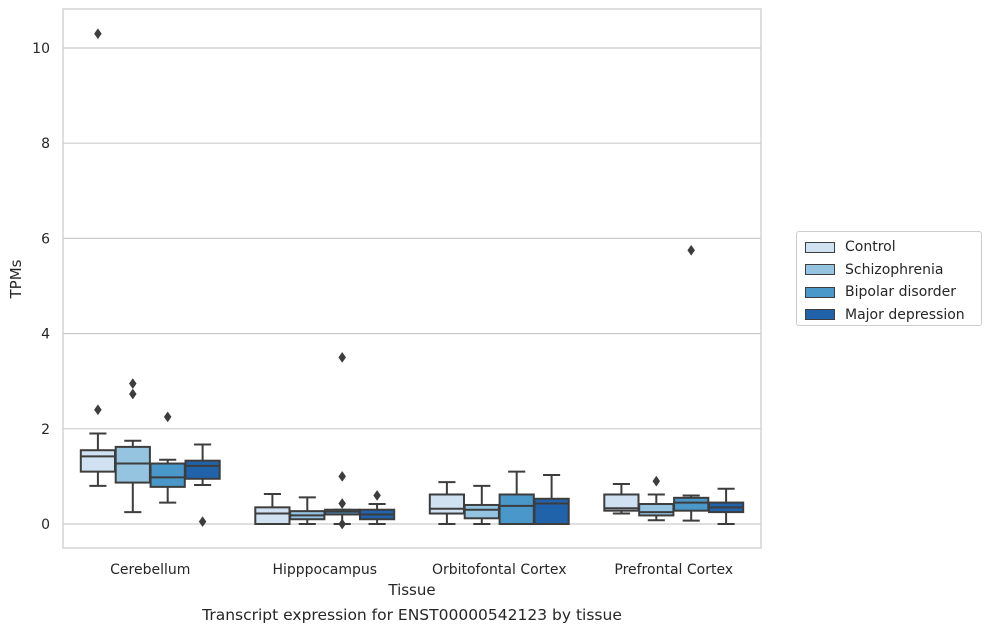 This screenshot has height=634, width=992. I want to click on legend-item: Schizophrenia, so click(889, 270).